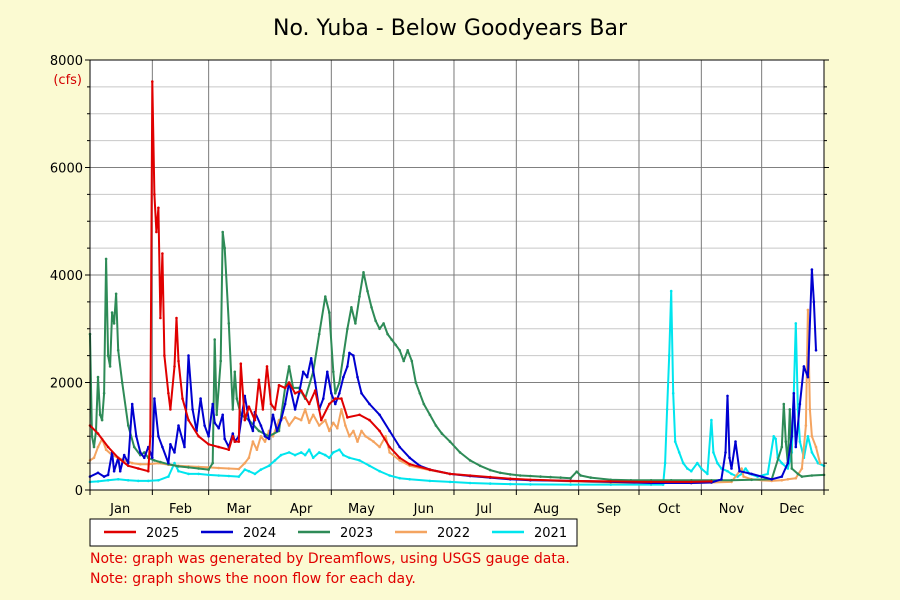  Describe the element at coordinates (259, 533) in the screenshot. I see `legend-label: 2024` at that location.